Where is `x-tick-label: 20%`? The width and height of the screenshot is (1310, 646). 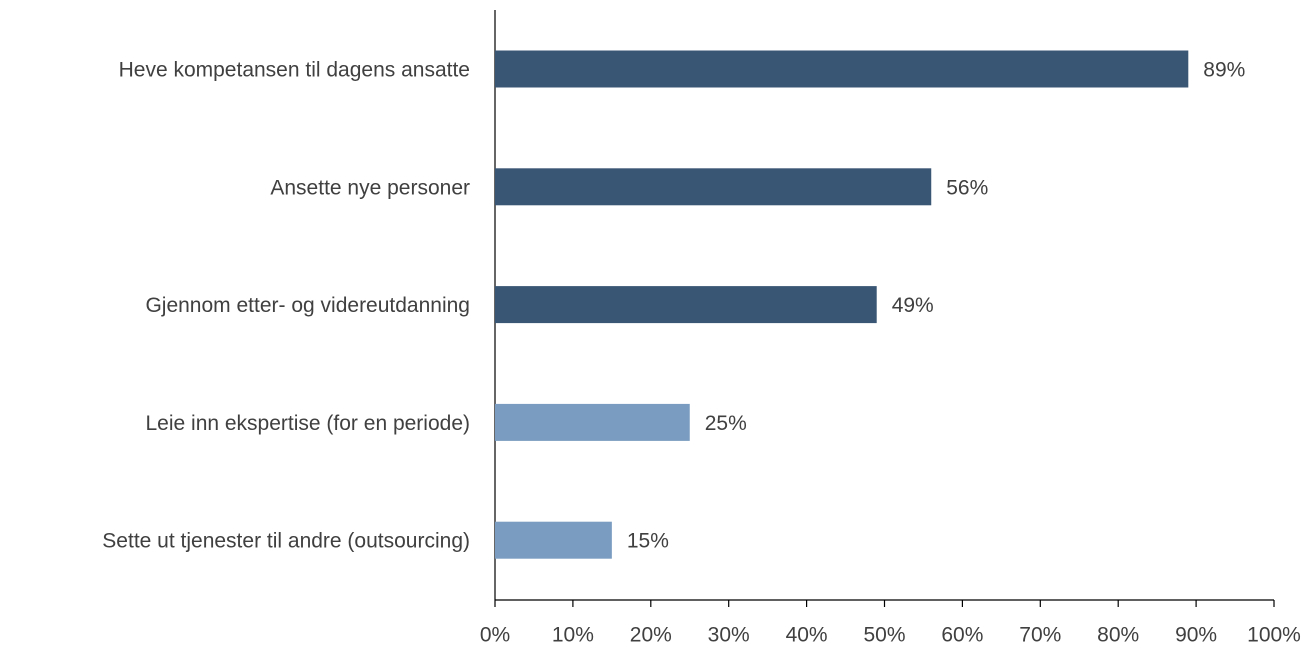
x-tick-label: 20% is located at coordinates (651, 635).